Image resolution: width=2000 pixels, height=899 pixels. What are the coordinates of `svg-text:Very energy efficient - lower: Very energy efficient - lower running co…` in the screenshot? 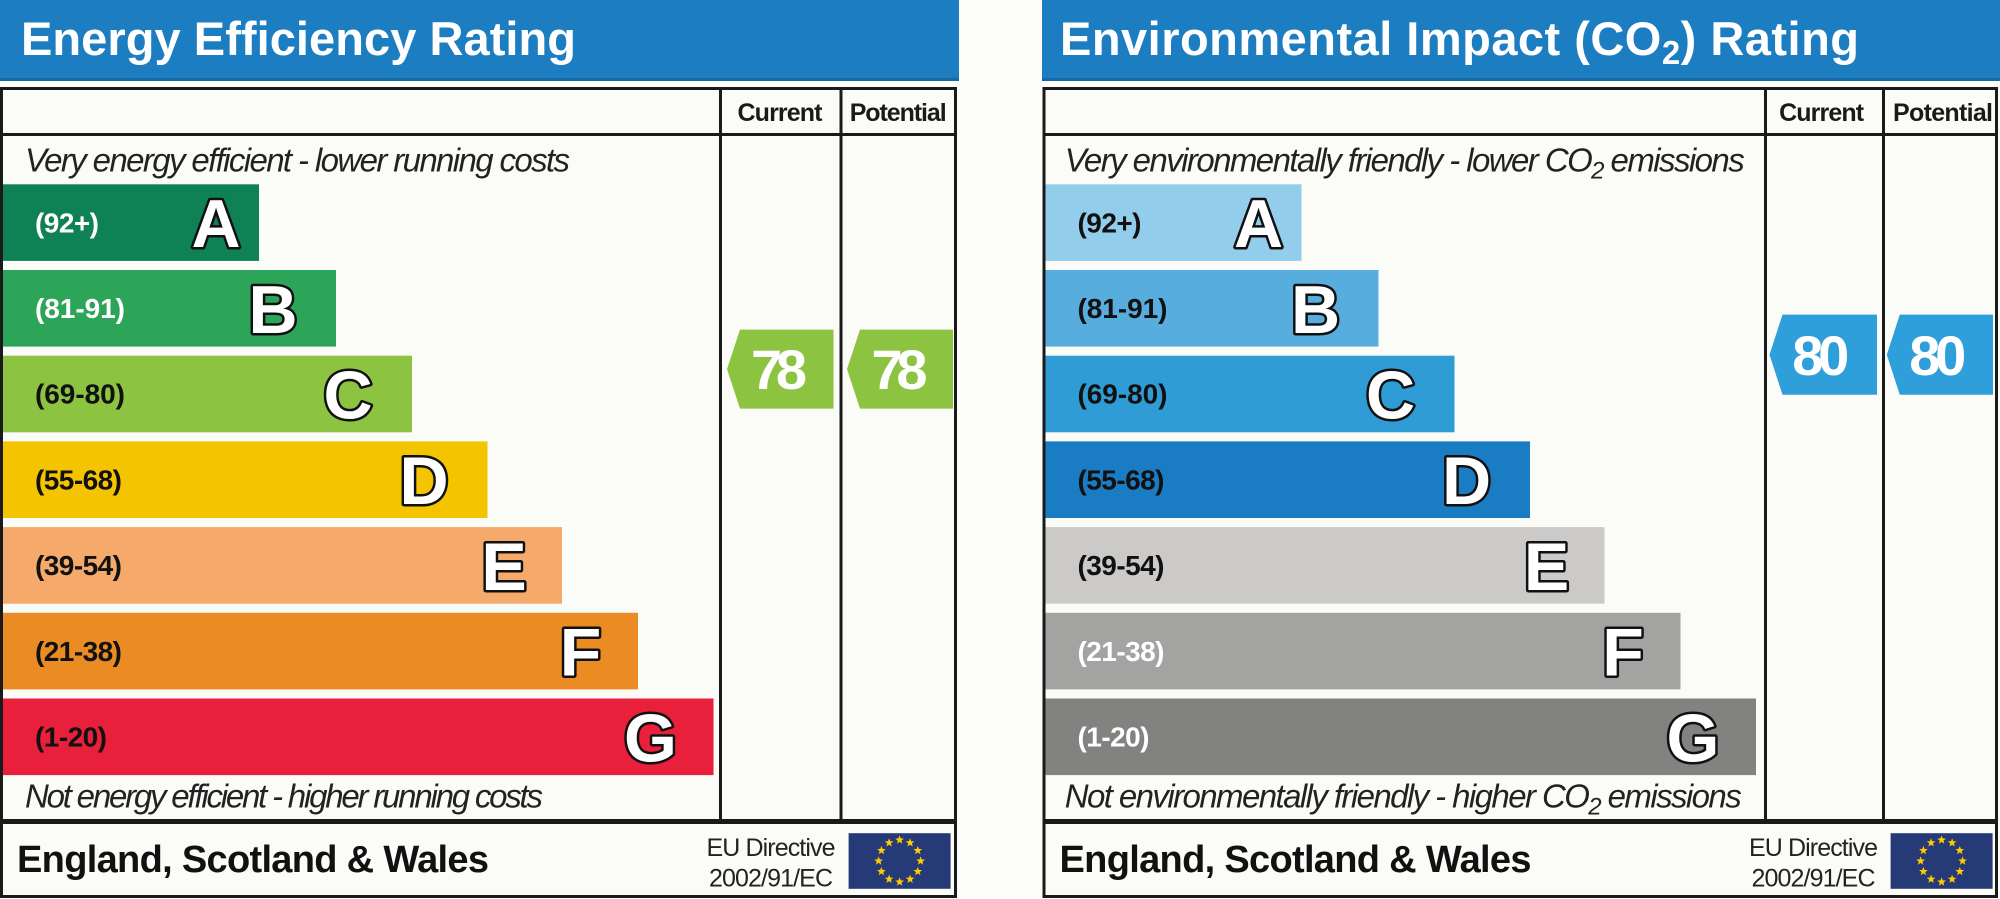 It's located at (297, 159).